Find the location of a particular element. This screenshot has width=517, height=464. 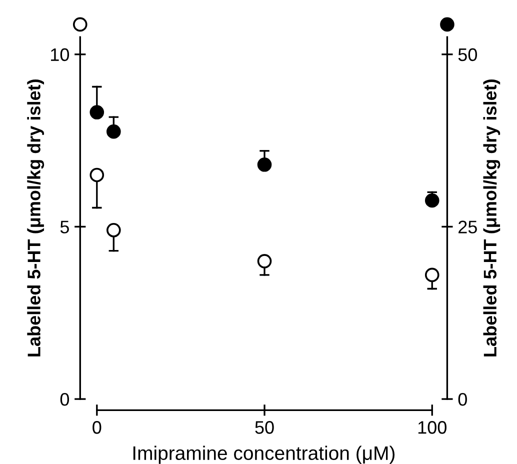

y-tick-label: 0 is located at coordinates (65, 399).